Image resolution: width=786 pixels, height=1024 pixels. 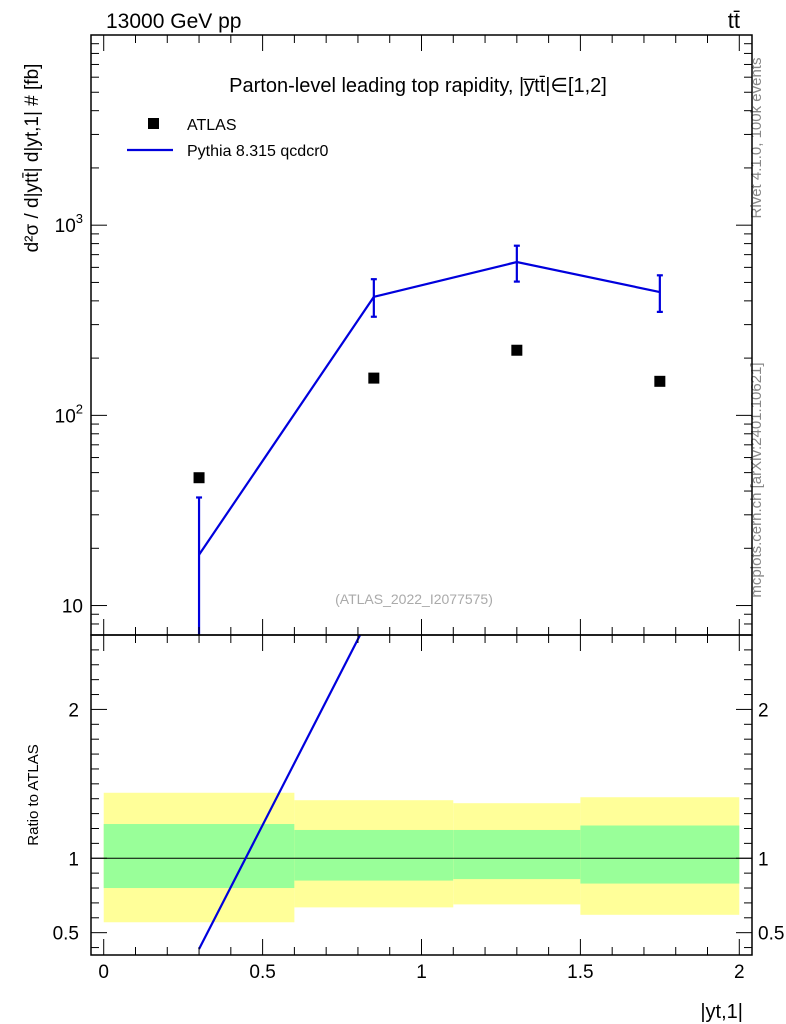 I want to click on ratio-ytick-label-right-1: 1, so click(x=763, y=859).